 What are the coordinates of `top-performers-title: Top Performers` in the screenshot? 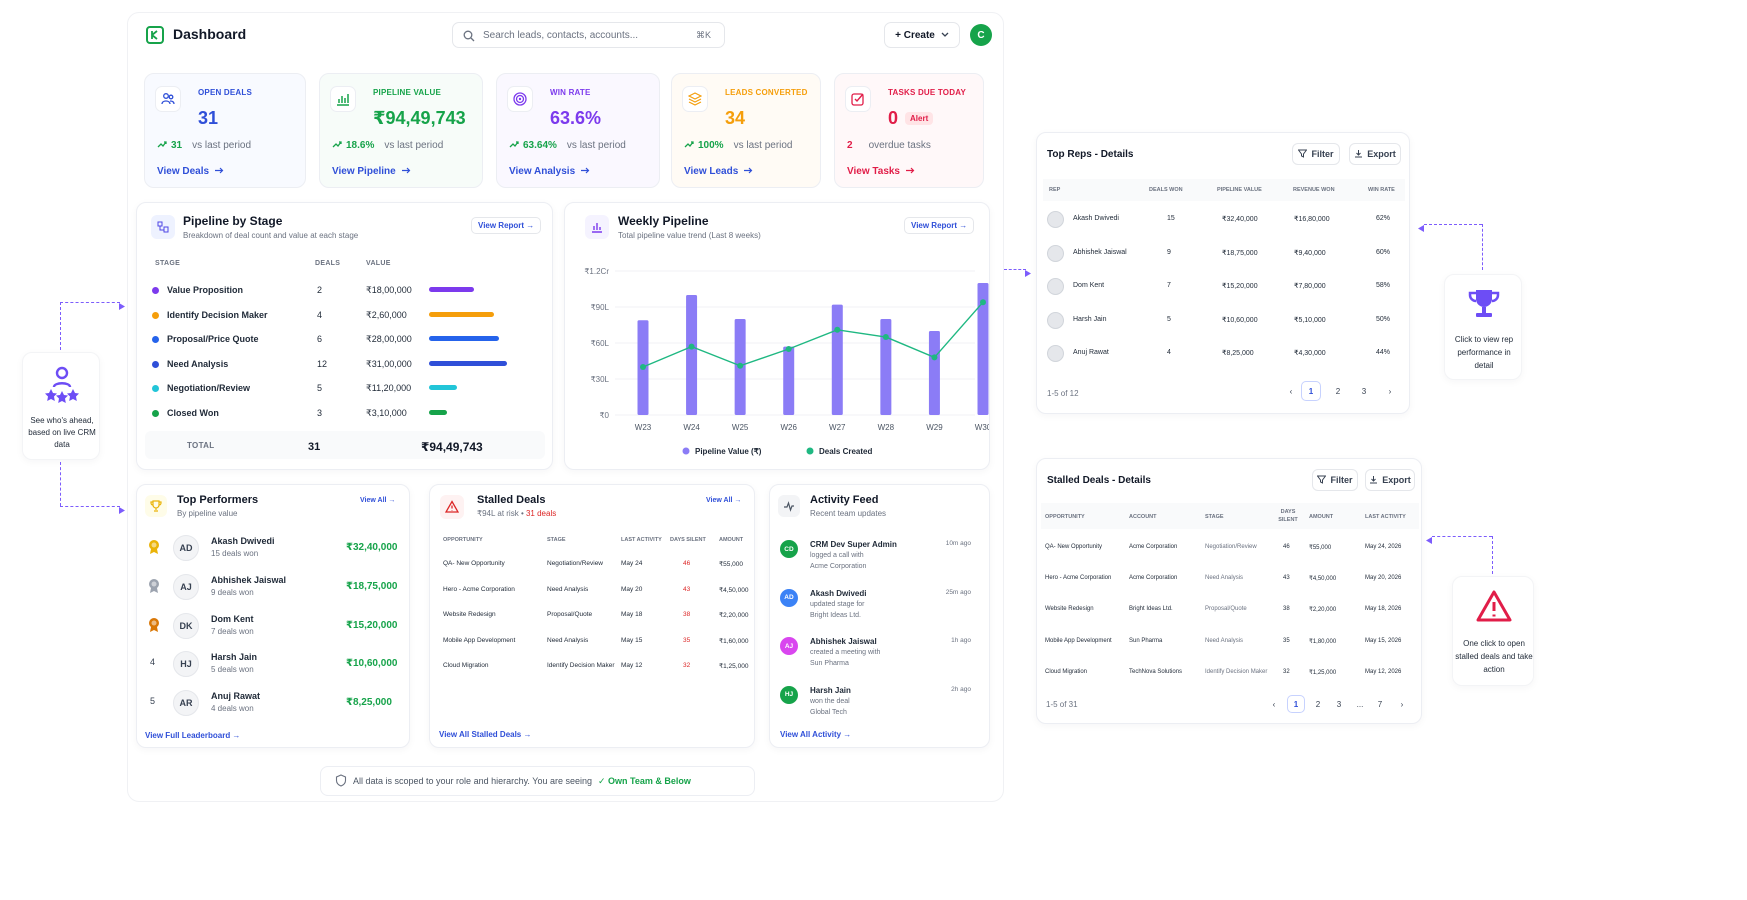 It's located at (218, 500).